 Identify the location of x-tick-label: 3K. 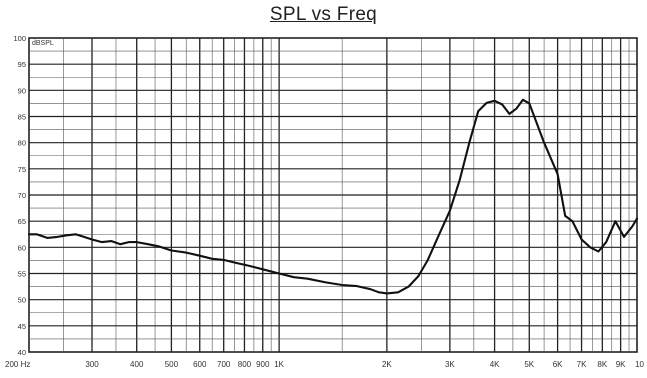
(450, 364).